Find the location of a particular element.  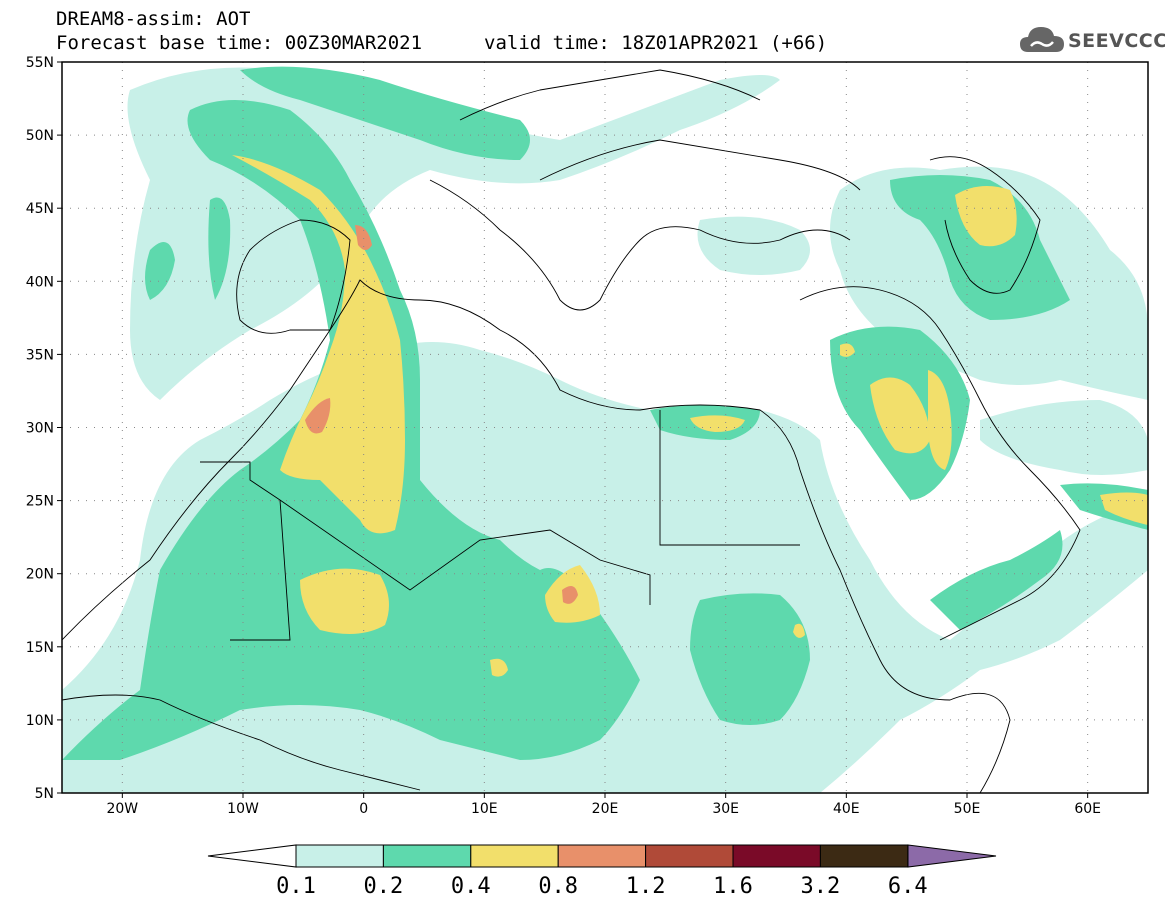

colorbar-cells is located at coordinates (602, 856).